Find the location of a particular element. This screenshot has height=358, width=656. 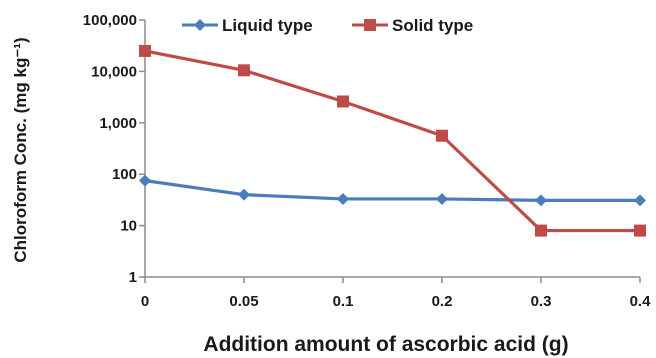

x-ticks: 0 0.05 0.1 0.2 0.3 0.4 is located at coordinates (396, 293).